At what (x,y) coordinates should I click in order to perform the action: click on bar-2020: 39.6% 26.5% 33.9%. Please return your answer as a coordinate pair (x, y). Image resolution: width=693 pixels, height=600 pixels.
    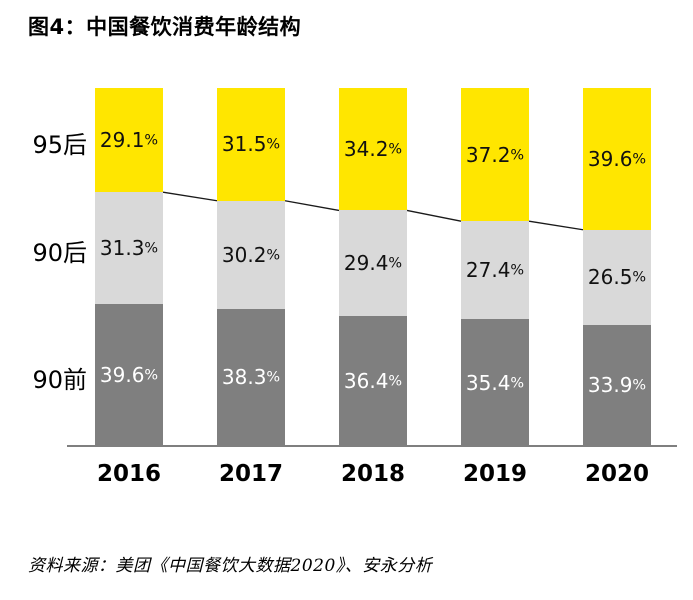
    Looking at the image, I should click on (617, 267).